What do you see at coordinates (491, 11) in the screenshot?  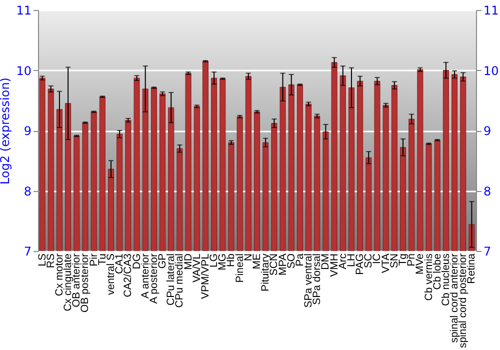 I see `y2-tick-label: 11` at bounding box center [491, 11].